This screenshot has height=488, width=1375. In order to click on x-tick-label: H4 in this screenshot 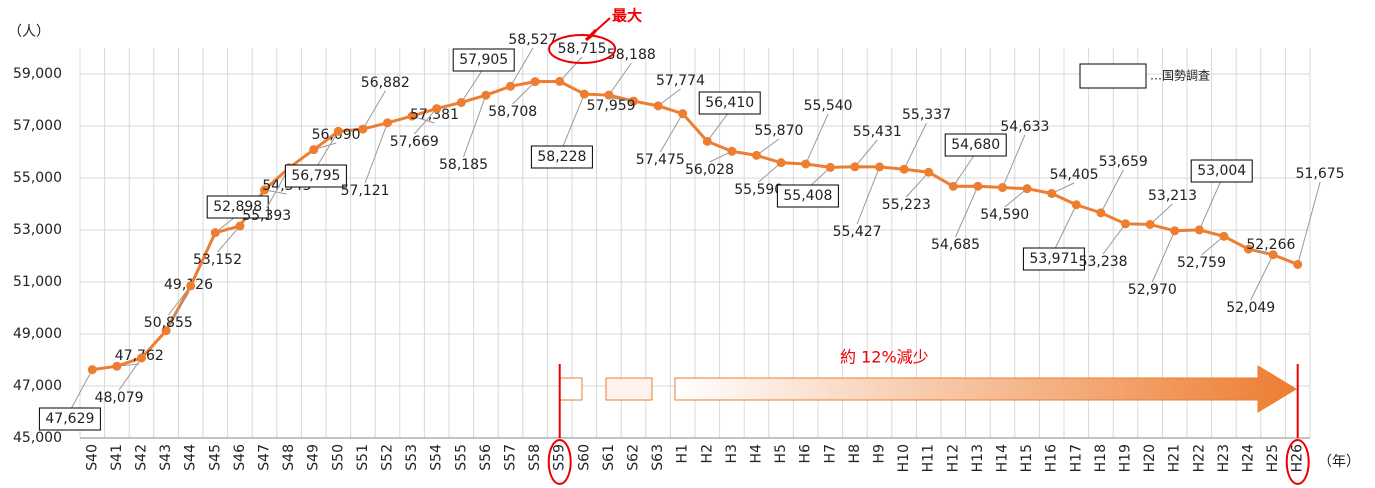, I will do `click(757, 454)`.